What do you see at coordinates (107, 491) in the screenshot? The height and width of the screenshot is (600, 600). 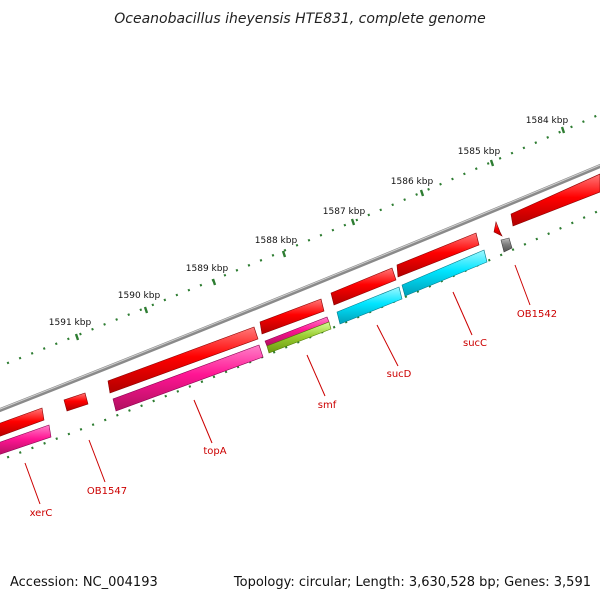 I see `gene-label-ob1547: OB1547` at bounding box center [107, 491].